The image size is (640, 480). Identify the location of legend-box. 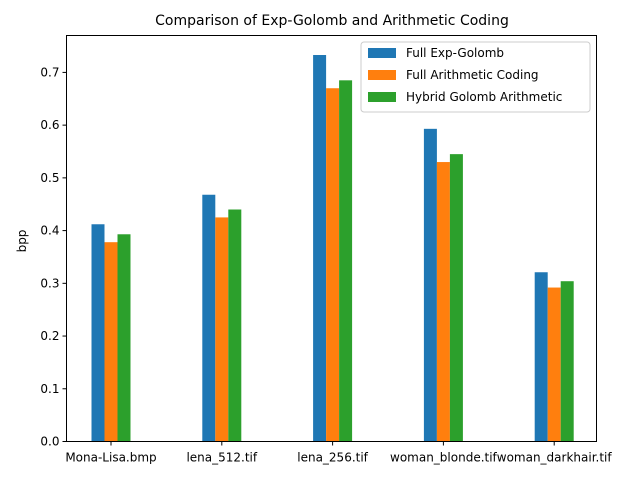
(475, 77).